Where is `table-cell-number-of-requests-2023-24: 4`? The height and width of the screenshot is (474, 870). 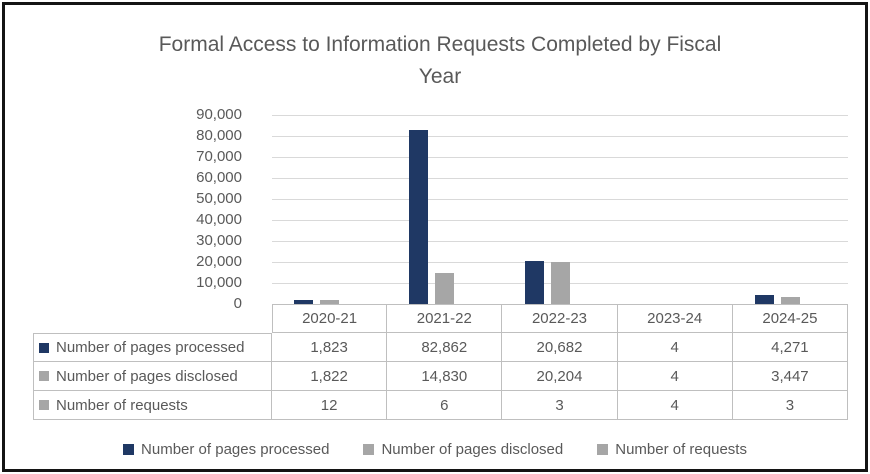
table-cell-number-of-requests-2023-24: 4 is located at coordinates (675, 405).